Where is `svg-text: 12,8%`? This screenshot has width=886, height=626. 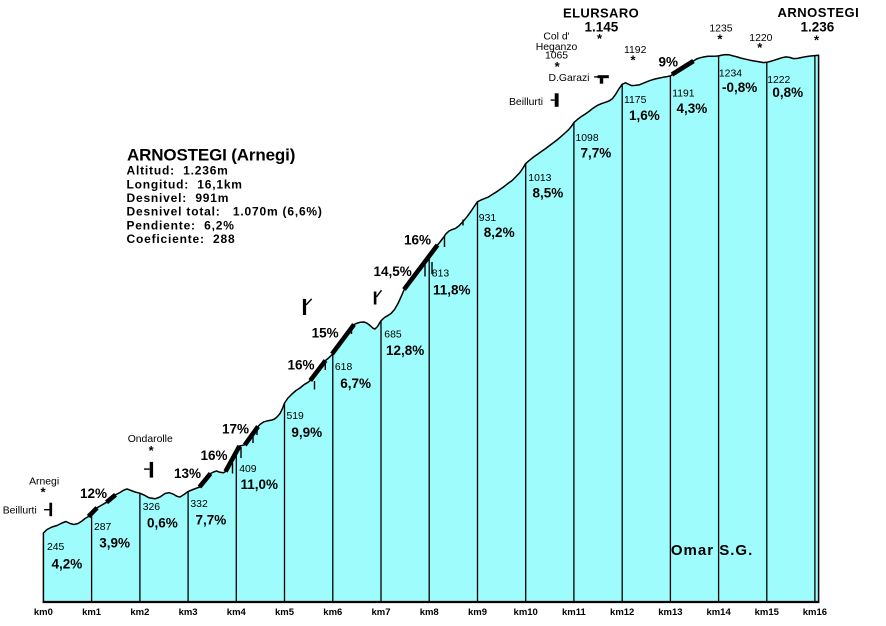
svg-text: 12,8% is located at coordinates (405, 350).